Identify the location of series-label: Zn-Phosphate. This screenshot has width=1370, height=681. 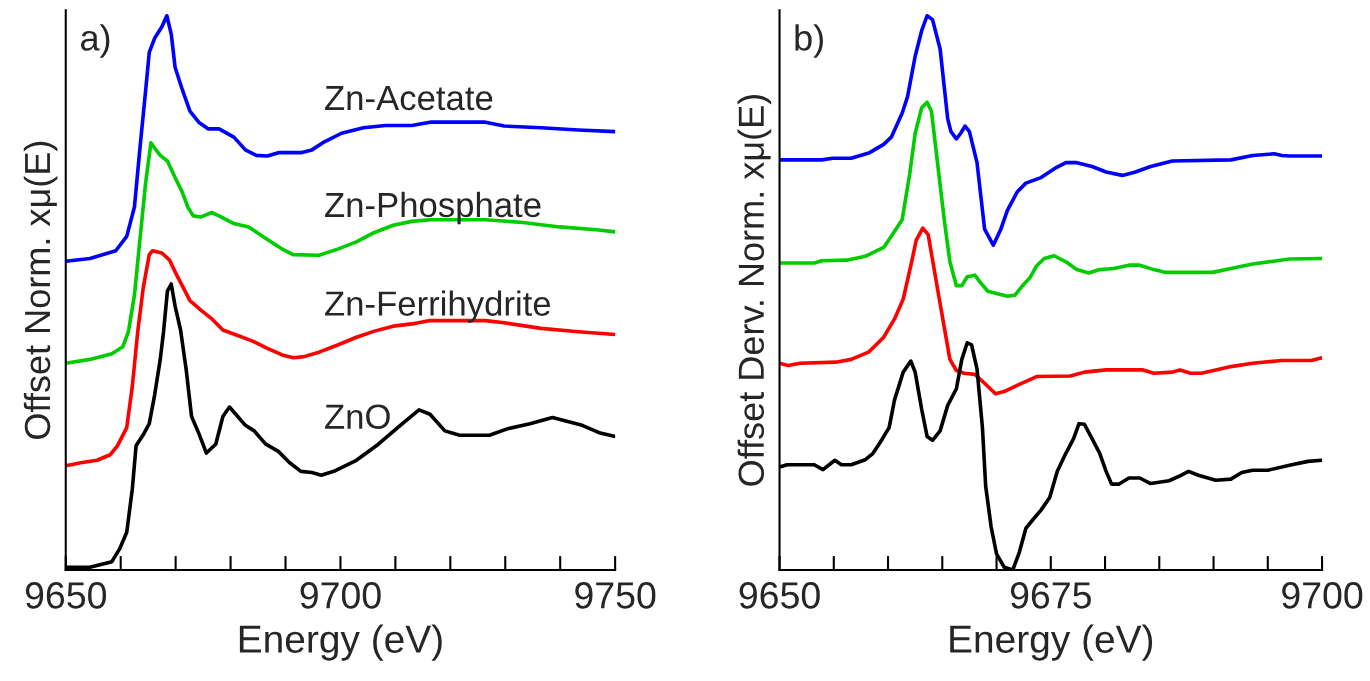
(433, 208).